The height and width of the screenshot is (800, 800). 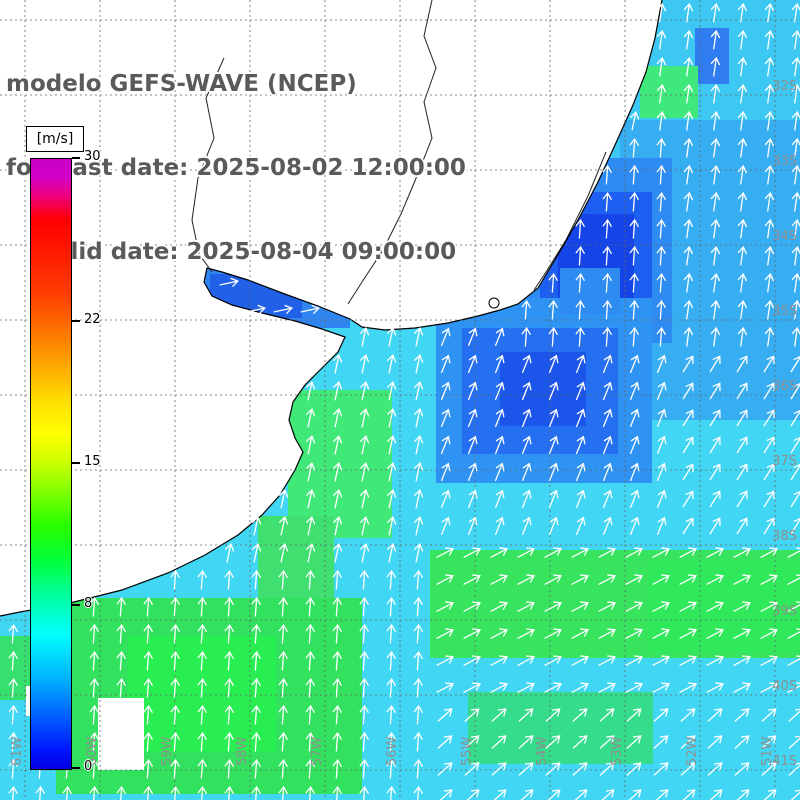 What do you see at coordinates (784, 461) in the screenshot?
I see `latitude-label: 37S` at bounding box center [784, 461].